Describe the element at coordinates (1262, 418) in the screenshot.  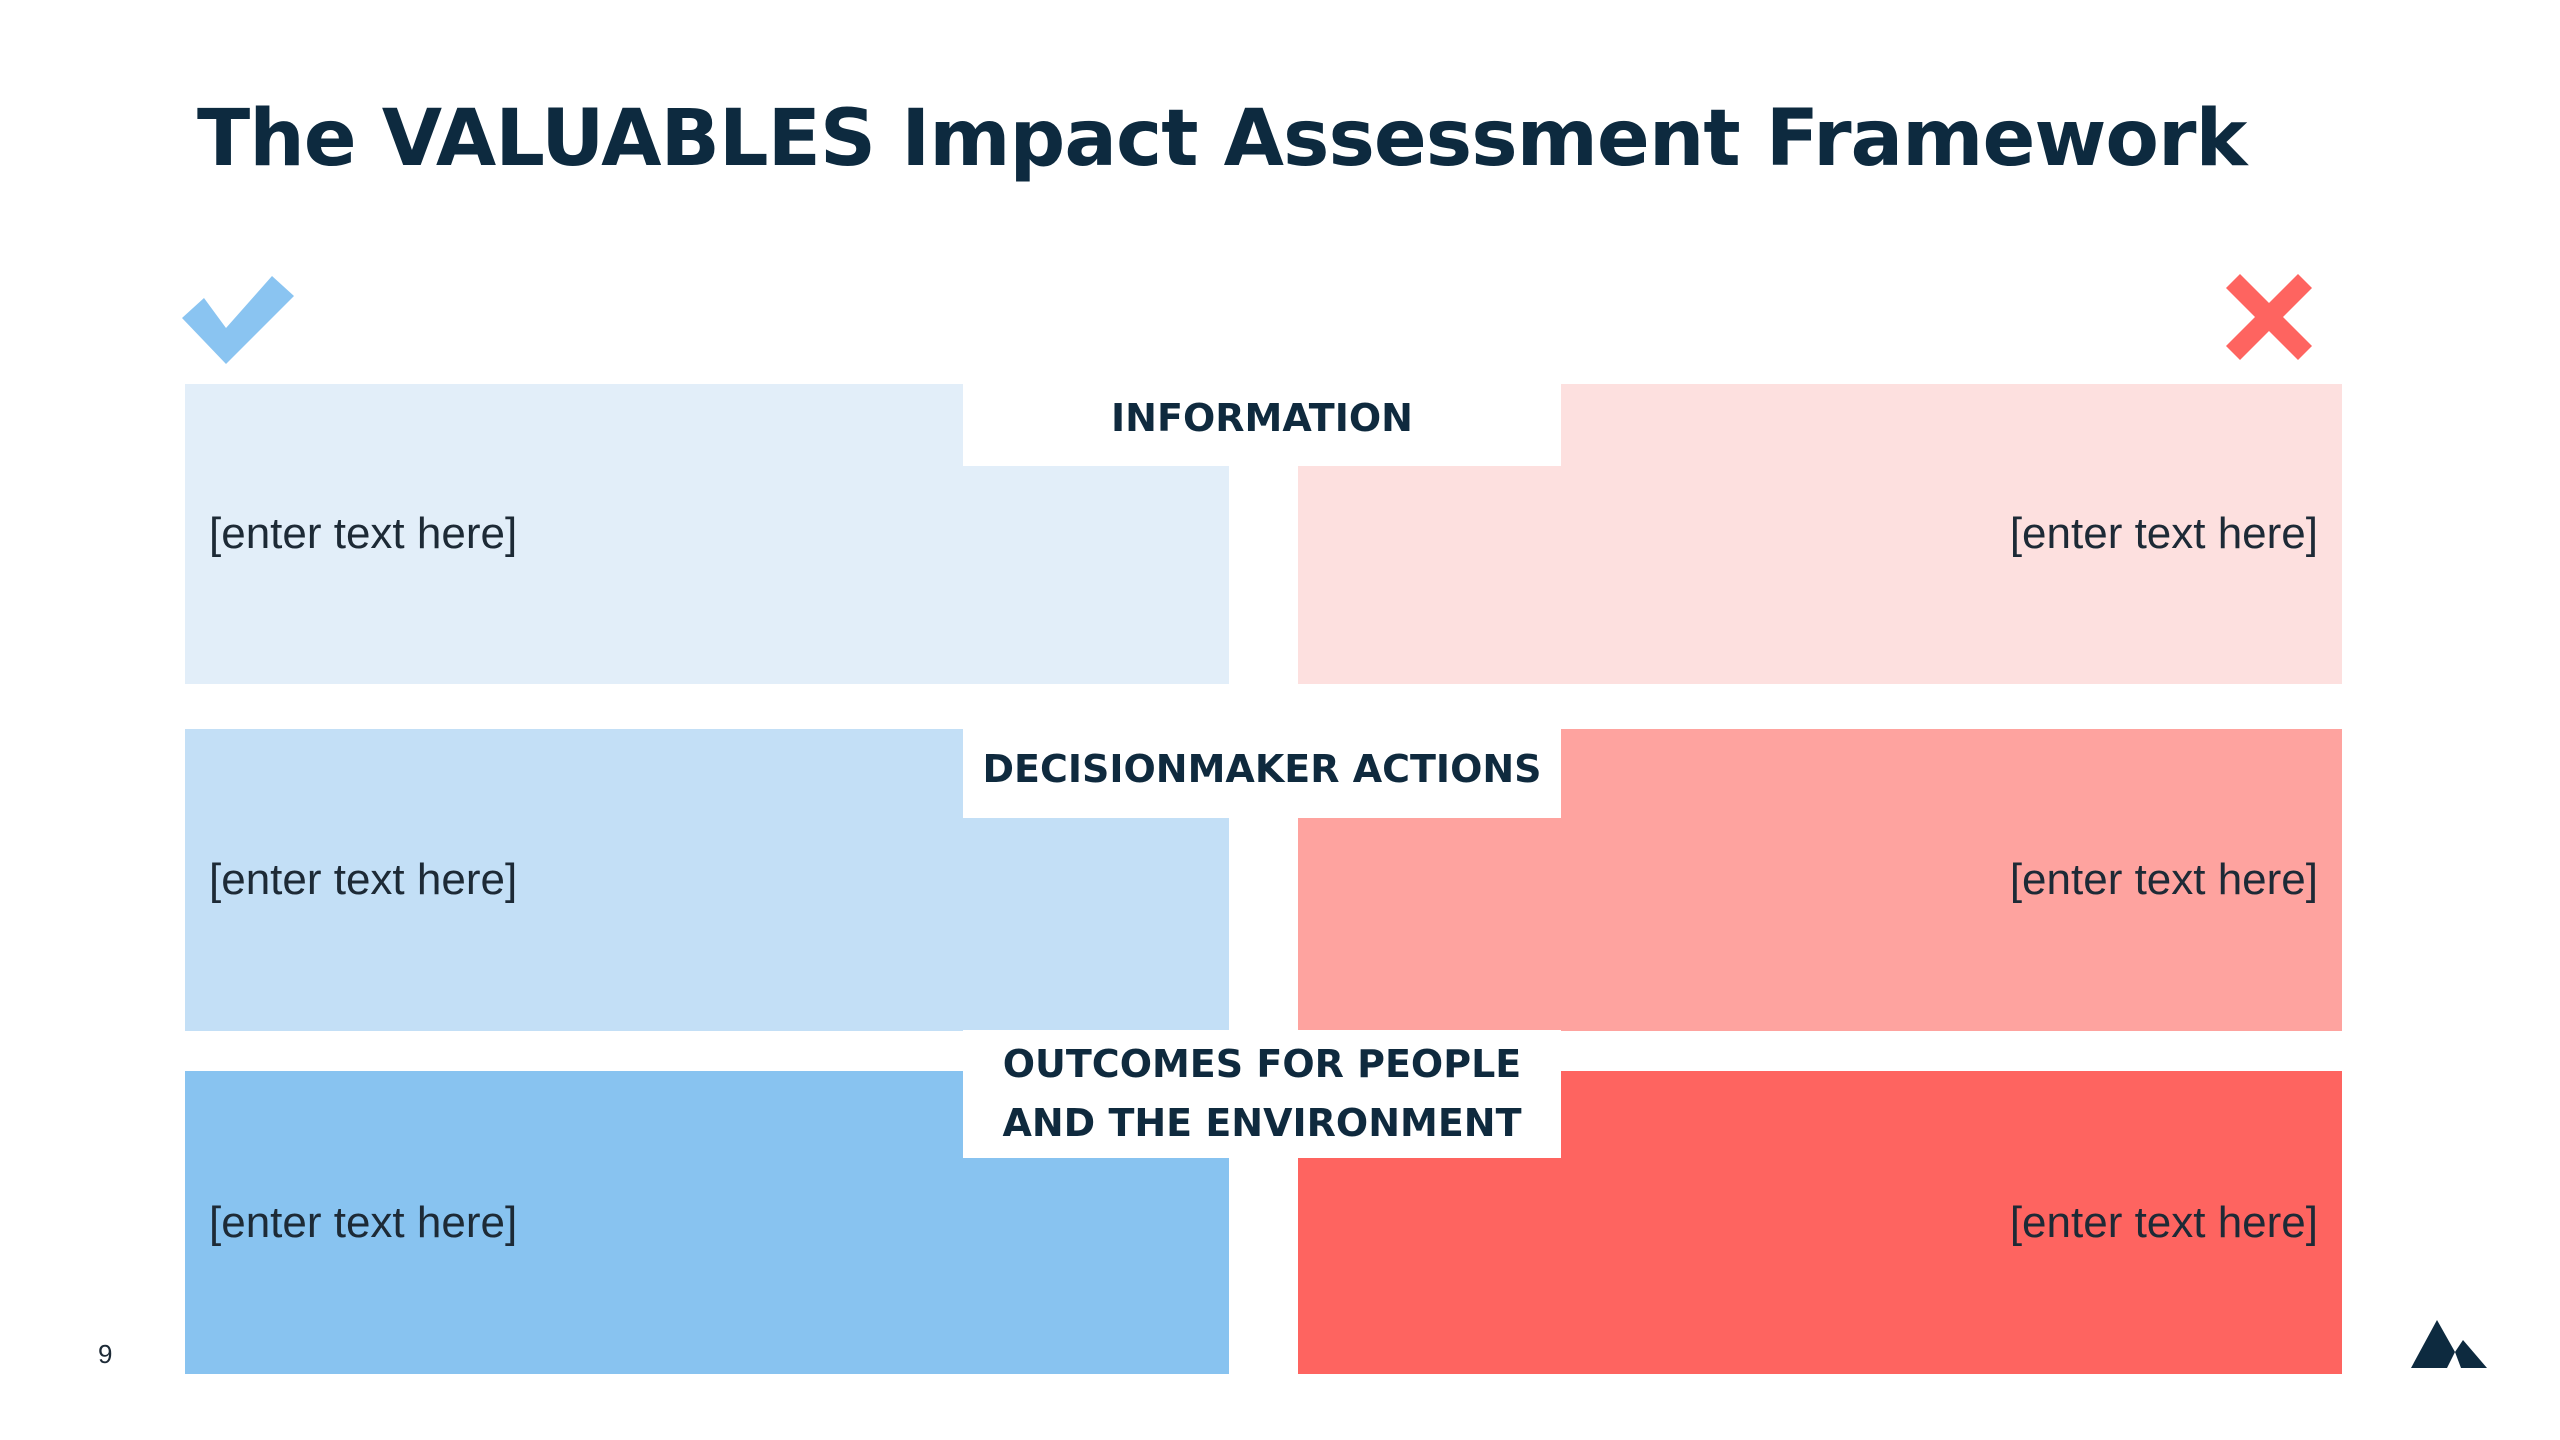
I see `information-row-label: INFORMATION` at that location.